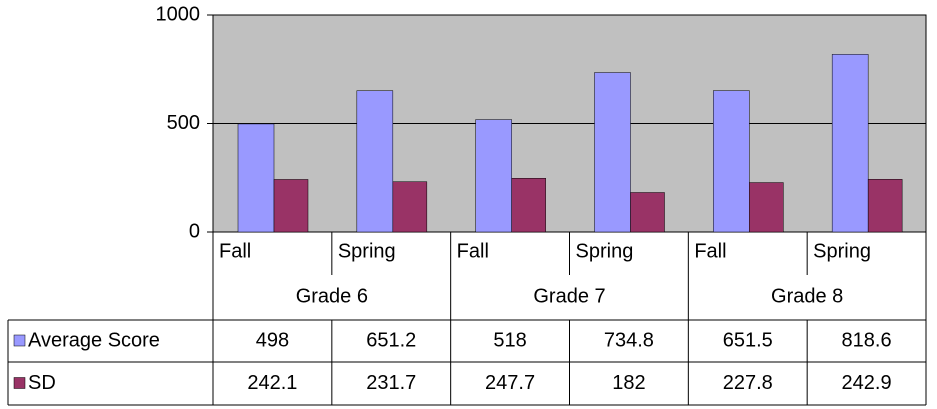  I want to click on table-value: 498, so click(272, 340).